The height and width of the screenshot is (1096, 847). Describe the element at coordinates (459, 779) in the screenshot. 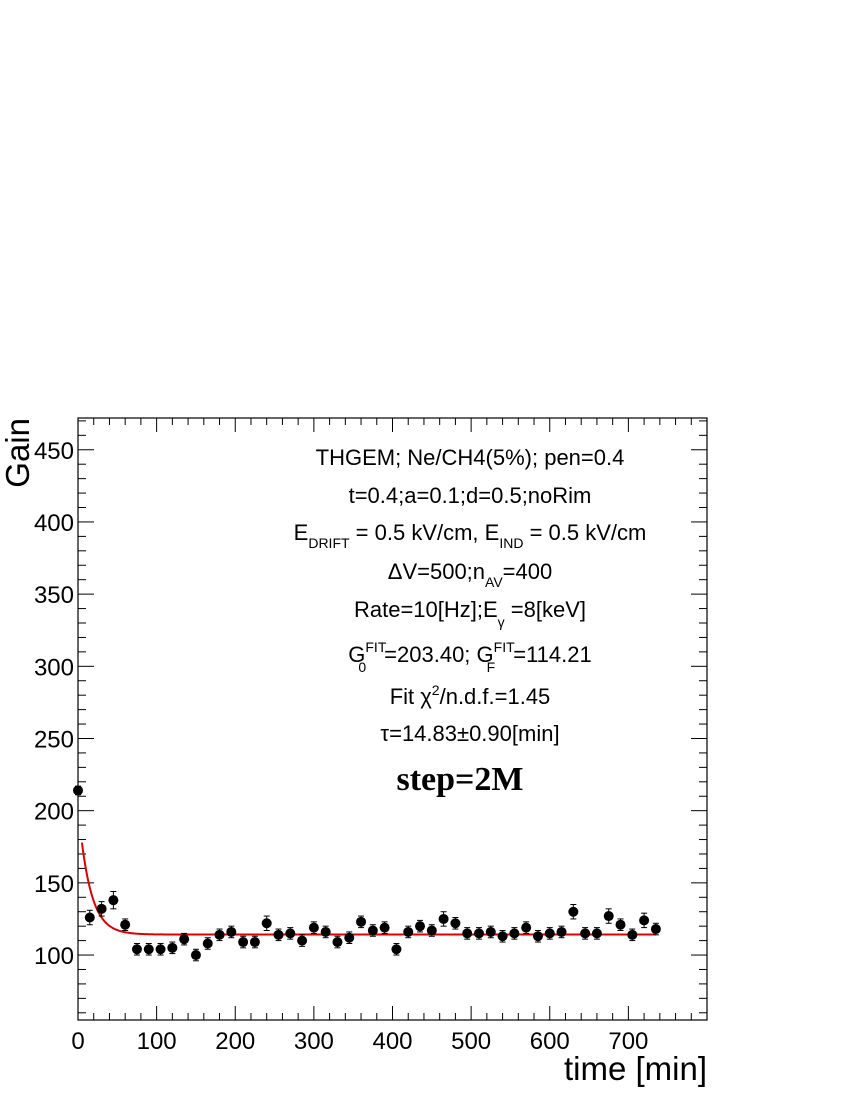

I see `step-label: step=2M` at that location.